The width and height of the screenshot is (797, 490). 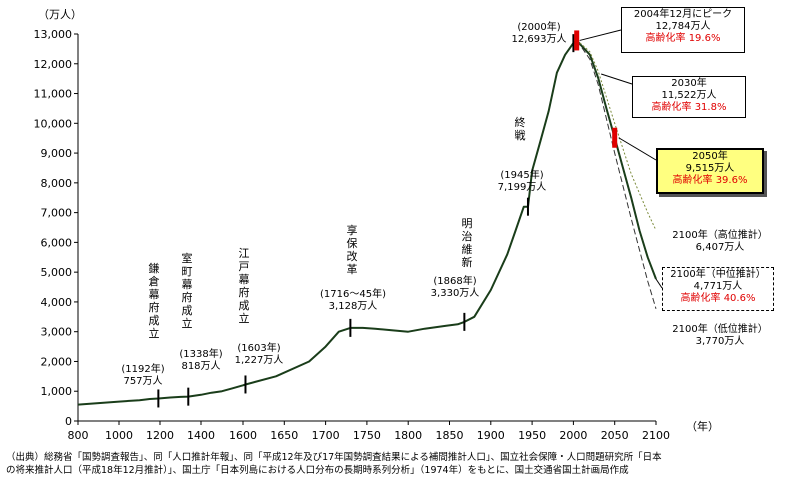 What do you see at coordinates (491, 435) in the screenshot?
I see `x-tick-label: 1900` at bounding box center [491, 435].